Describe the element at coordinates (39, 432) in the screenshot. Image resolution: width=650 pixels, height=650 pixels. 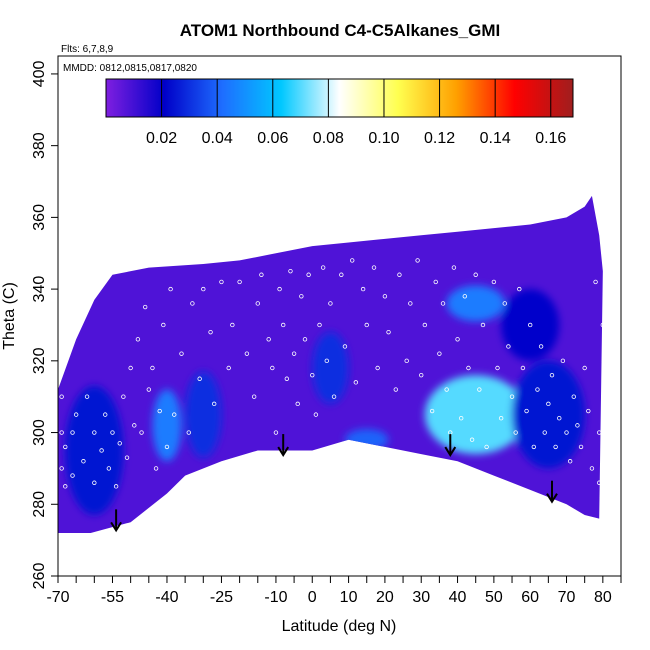
I see `y-tick-label: 300` at that location.